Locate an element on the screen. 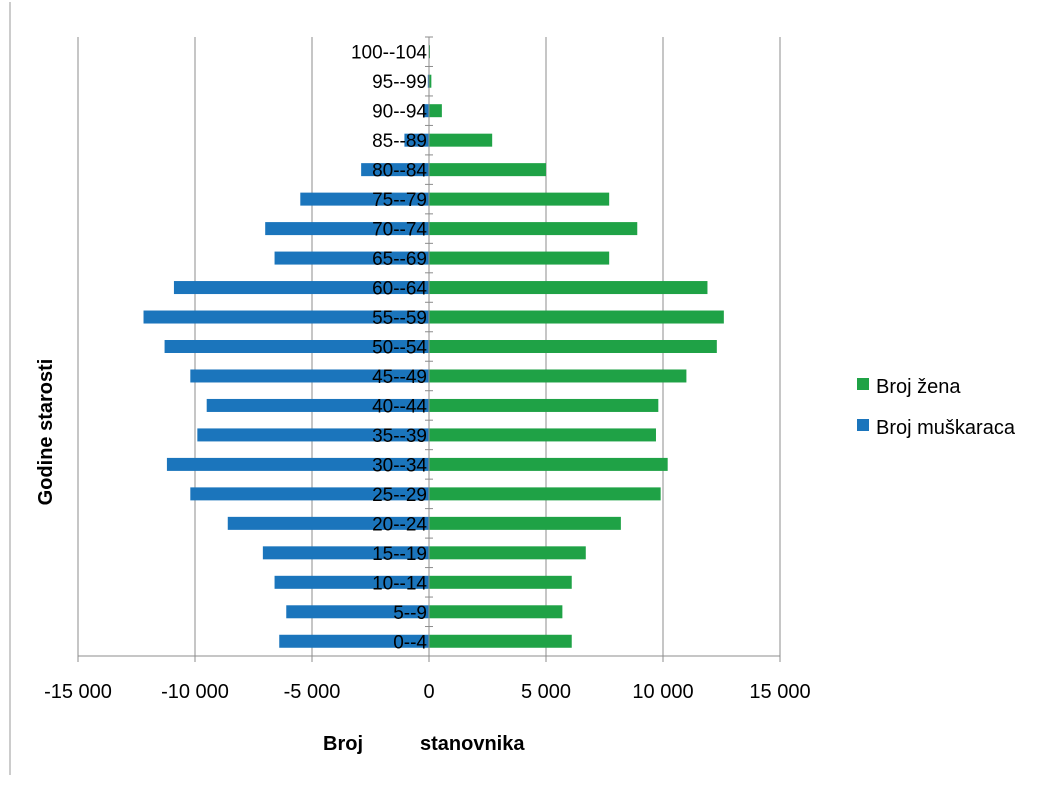 The height and width of the screenshot is (789, 1049). age-group-label: 85--89 is located at coordinates (399, 141).